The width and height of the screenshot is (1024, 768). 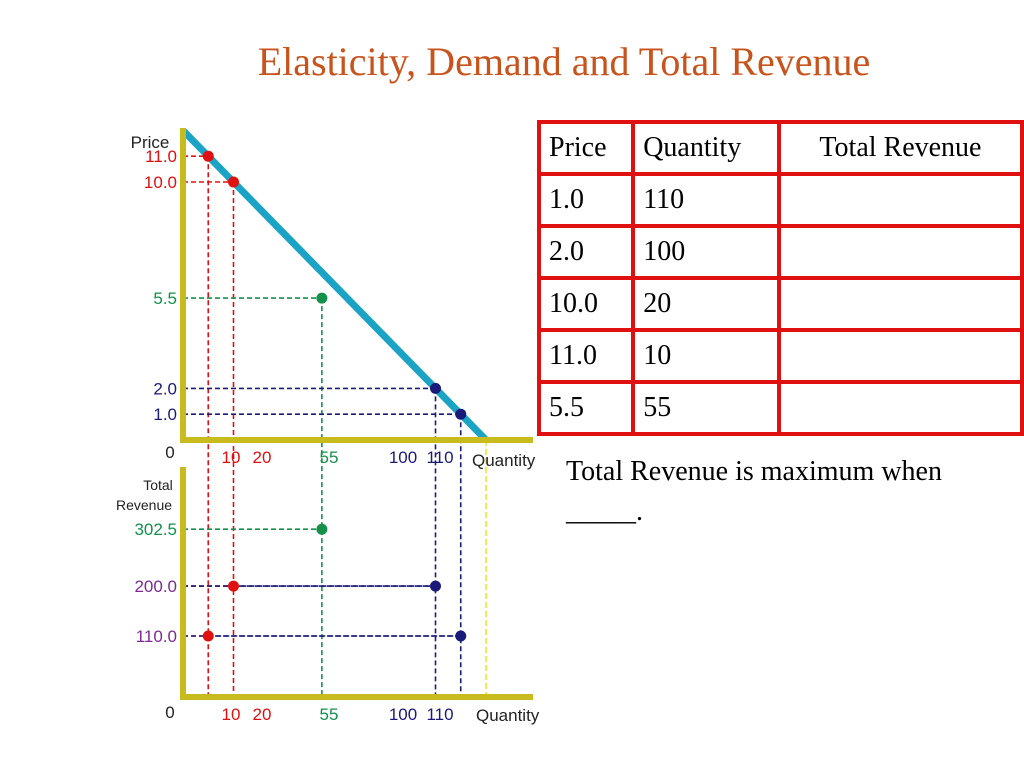 I want to click on price-tick-label: 2.0, so click(x=165, y=388).